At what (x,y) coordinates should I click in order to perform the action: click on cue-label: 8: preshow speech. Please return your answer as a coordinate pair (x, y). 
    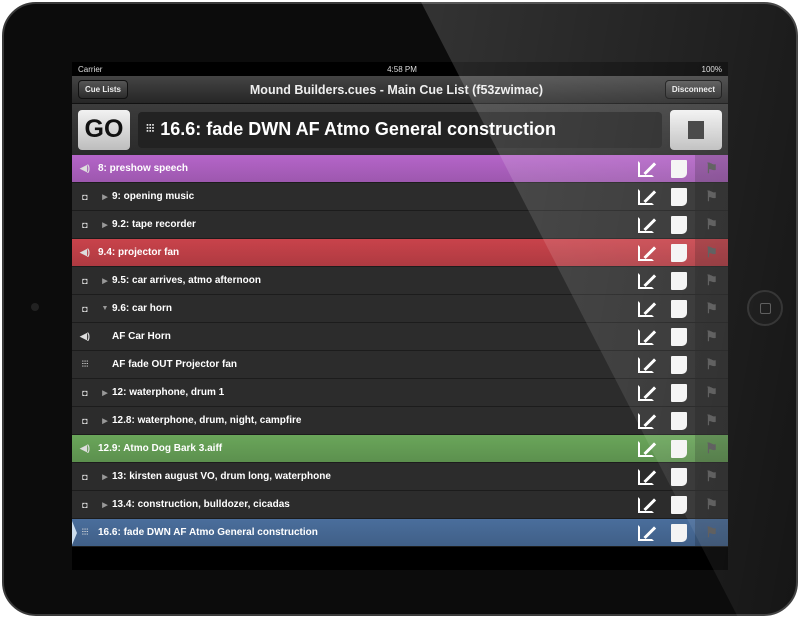
    Looking at the image, I should click on (143, 168).